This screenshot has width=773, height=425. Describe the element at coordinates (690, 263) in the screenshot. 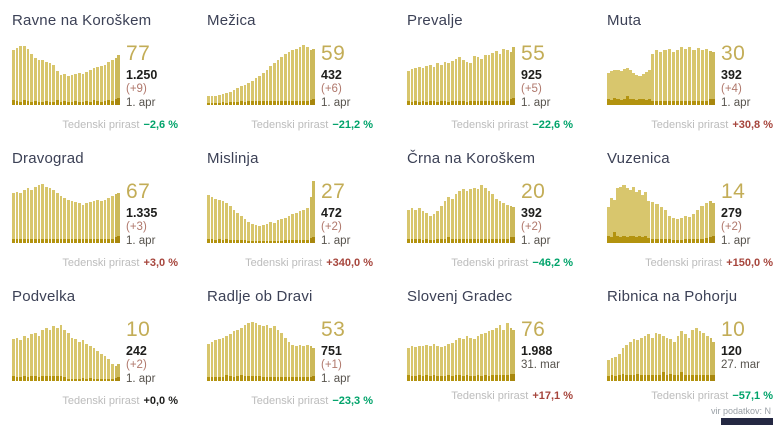

I see `weekly-growth-footer: Tedenski prirast +150,0 %` at that location.